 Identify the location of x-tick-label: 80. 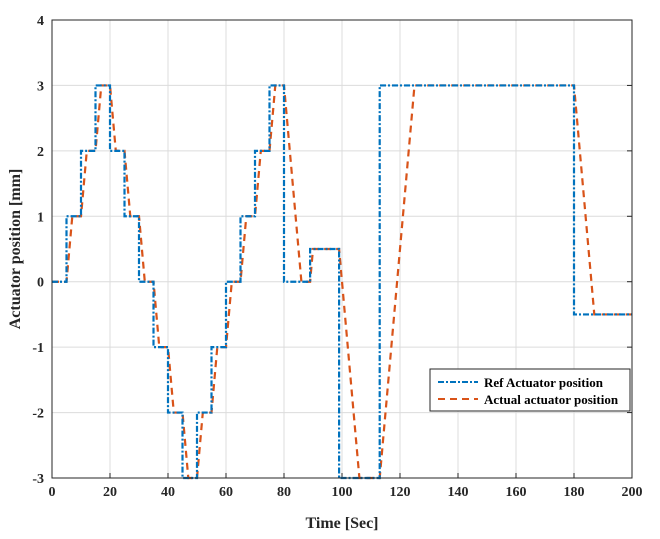
(284, 492).